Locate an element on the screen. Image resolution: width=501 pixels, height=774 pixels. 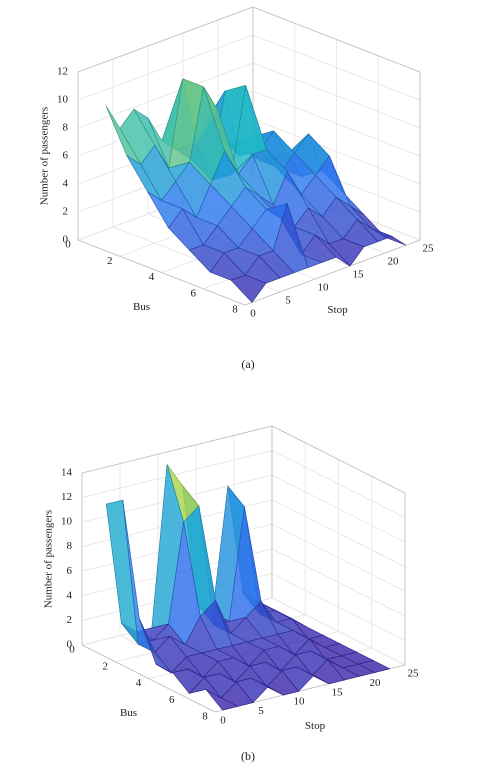
caption: (b) is located at coordinates (248, 756).